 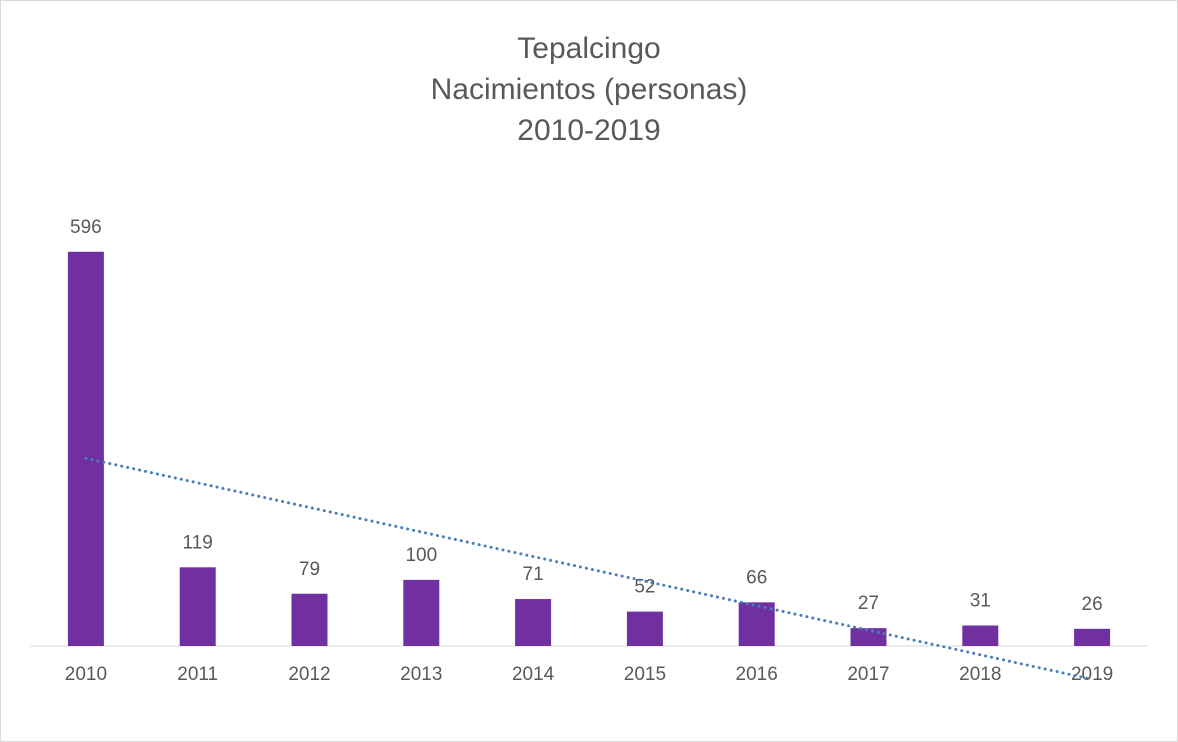 What do you see at coordinates (1092, 604) in the screenshot?
I see `data-label: 26` at bounding box center [1092, 604].